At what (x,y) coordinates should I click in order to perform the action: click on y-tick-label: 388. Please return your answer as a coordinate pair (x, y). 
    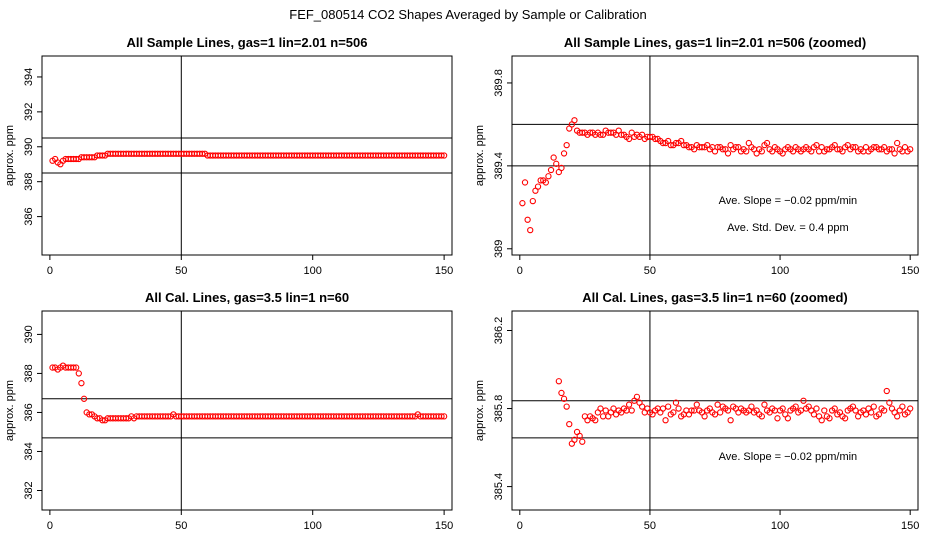
    Looking at the image, I should click on (29, 182).